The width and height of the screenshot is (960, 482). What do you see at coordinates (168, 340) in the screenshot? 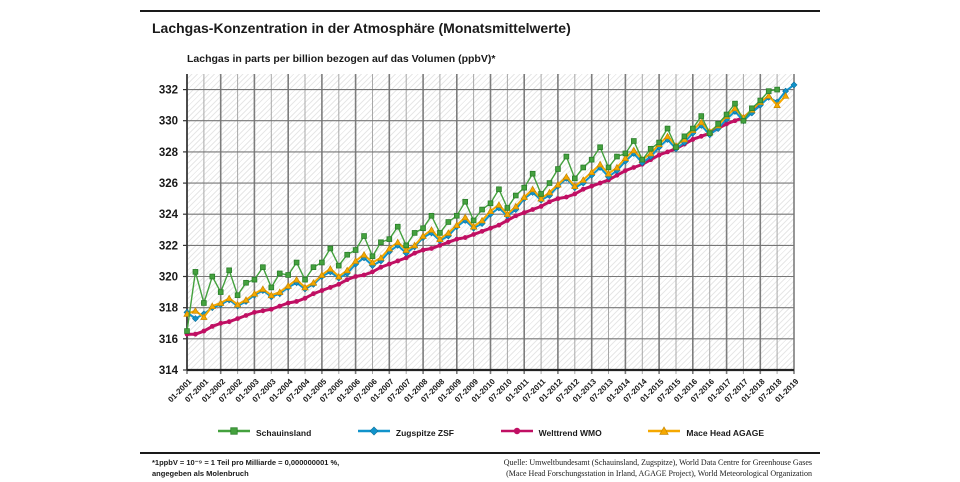
I see `svg-text: 316` at bounding box center [168, 340].